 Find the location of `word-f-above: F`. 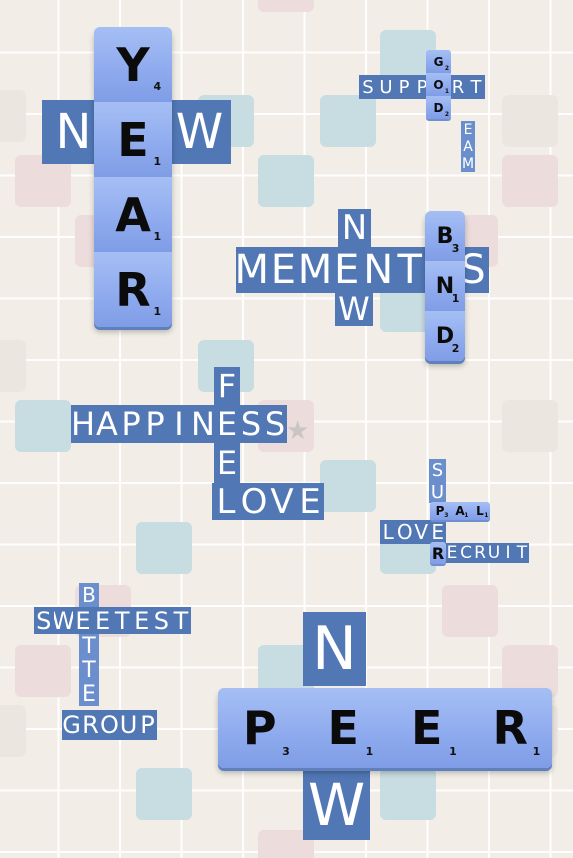

word-f-above: F is located at coordinates (227, 386).